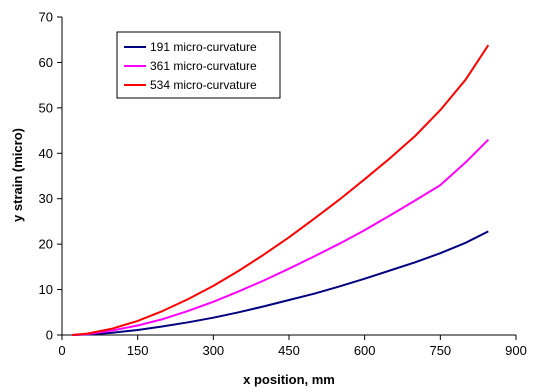  What do you see at coordinates (46, 107) in the screenshot?
I see `y-tick-label: 50` at bounding box center [46, 107].